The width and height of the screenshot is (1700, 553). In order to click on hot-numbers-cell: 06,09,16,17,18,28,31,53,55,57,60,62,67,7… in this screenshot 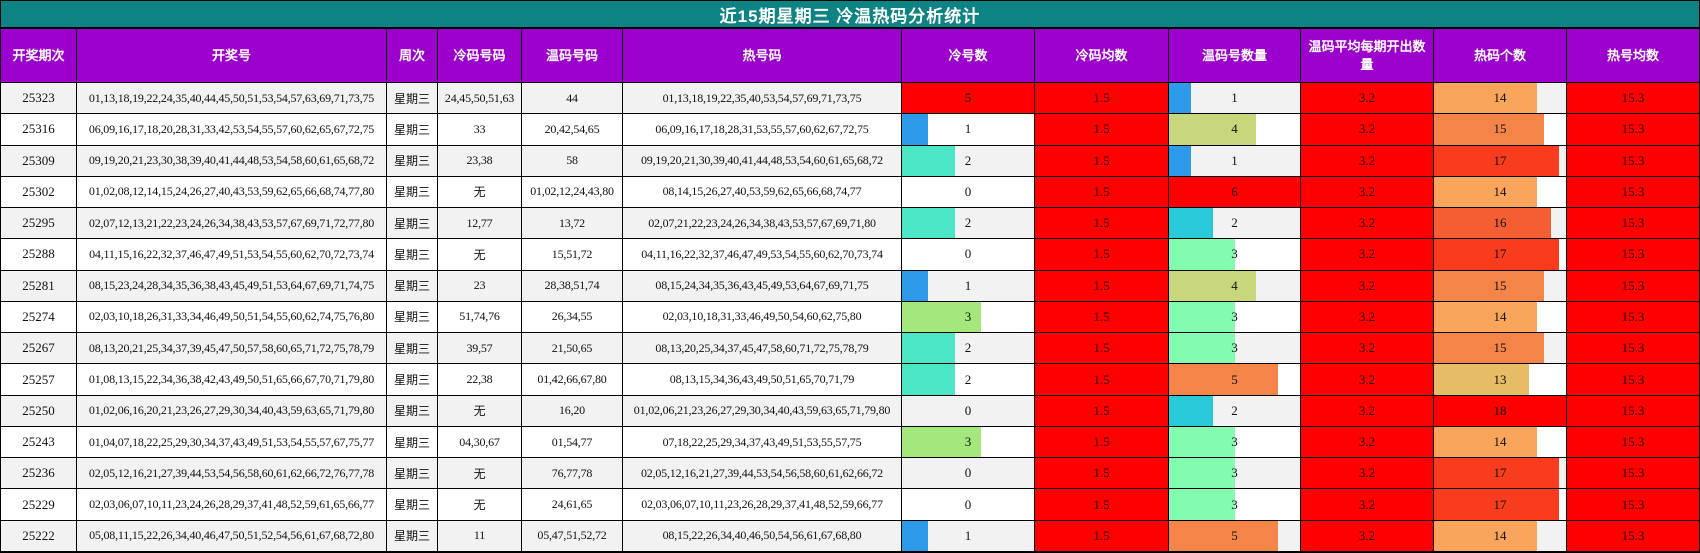, I will do `click(762, 130)`.